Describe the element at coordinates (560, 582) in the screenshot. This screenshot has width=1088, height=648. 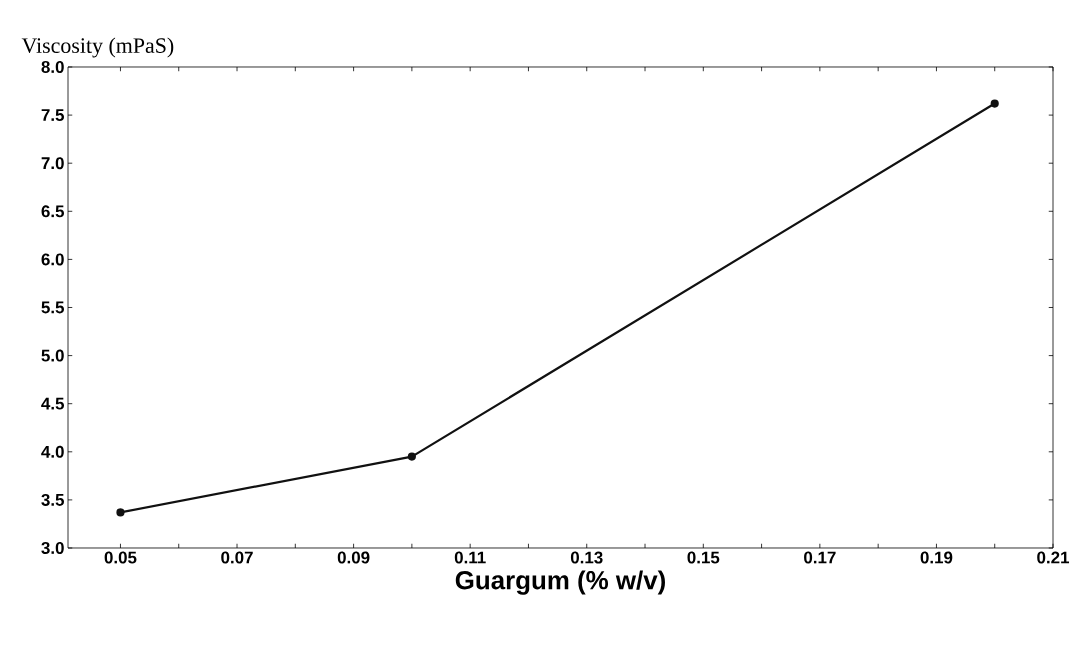
I see `x-axis-title: Guargum (% w/v)` at that location.